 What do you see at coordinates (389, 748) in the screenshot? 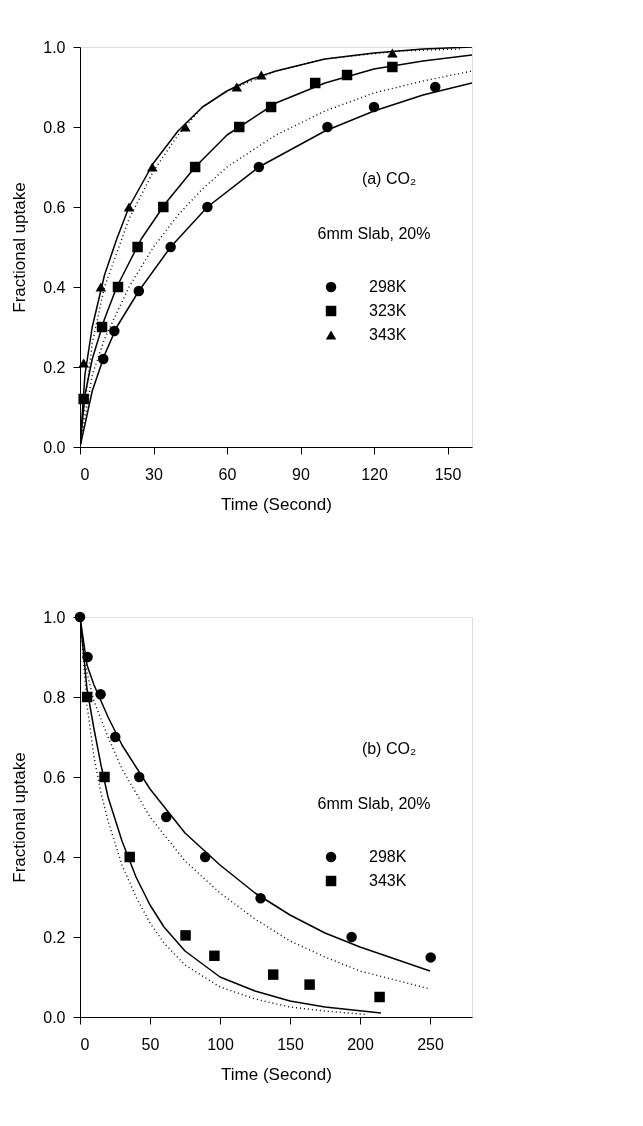
I see `annotation: (b) CO₂` at bounding box center [389, 748].